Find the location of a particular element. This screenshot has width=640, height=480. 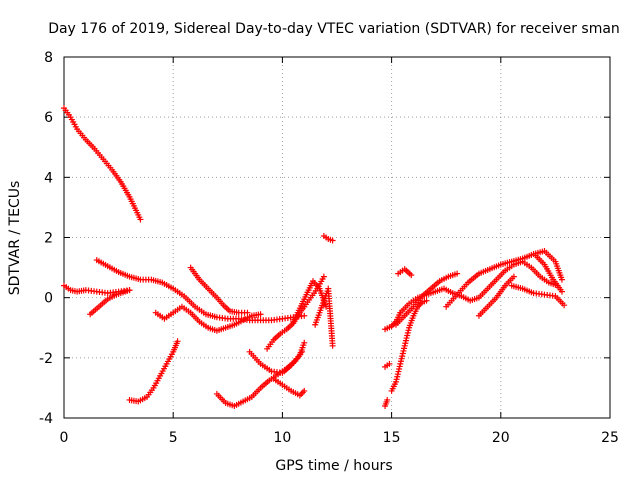

x-tick-label: 0 is located at coordinates (64, 438).